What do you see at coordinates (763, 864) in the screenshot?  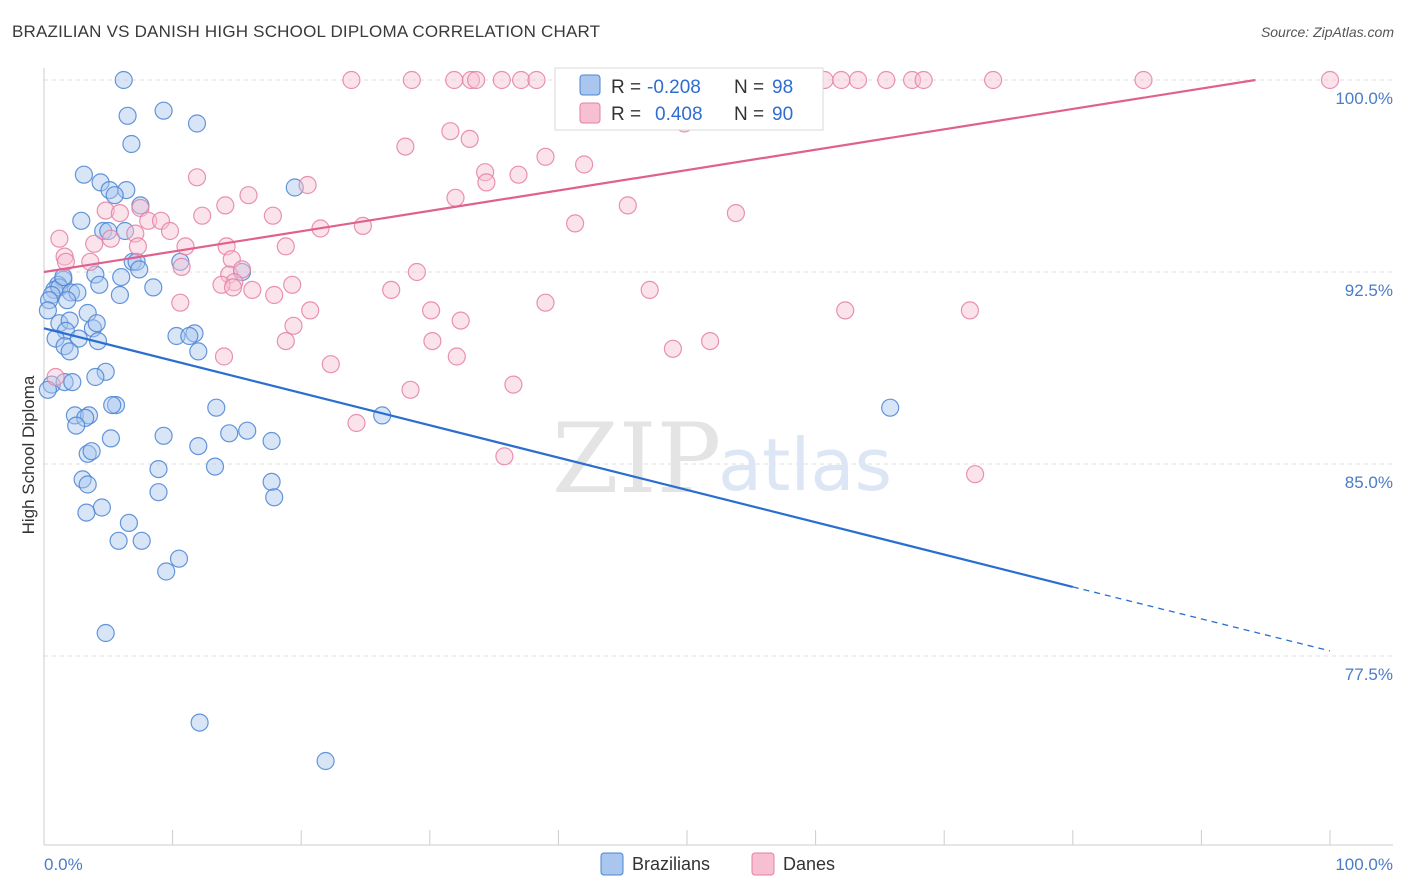 I see `bottom-legend-swatch-danes` at bounding box center [763, 864].